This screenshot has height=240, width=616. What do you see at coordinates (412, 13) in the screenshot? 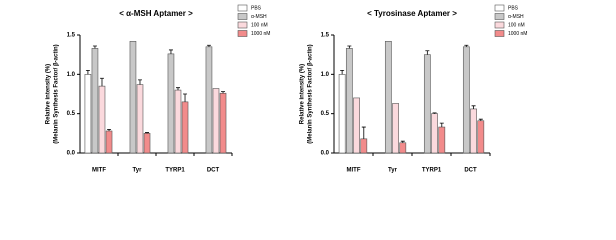
I see `chart-title: < Tyrosinase Aptamer >` at bounding box center [412, 13].